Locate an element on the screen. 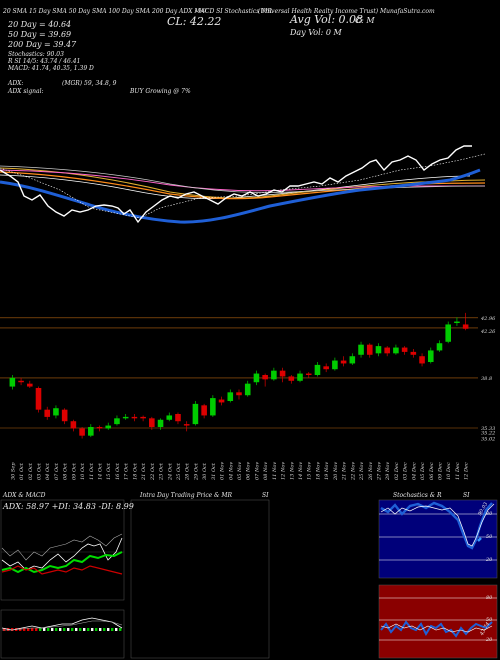 This screenshot has width=500, height=660. date-tick-label: 14 Nov is located at coordinates (301, 471).